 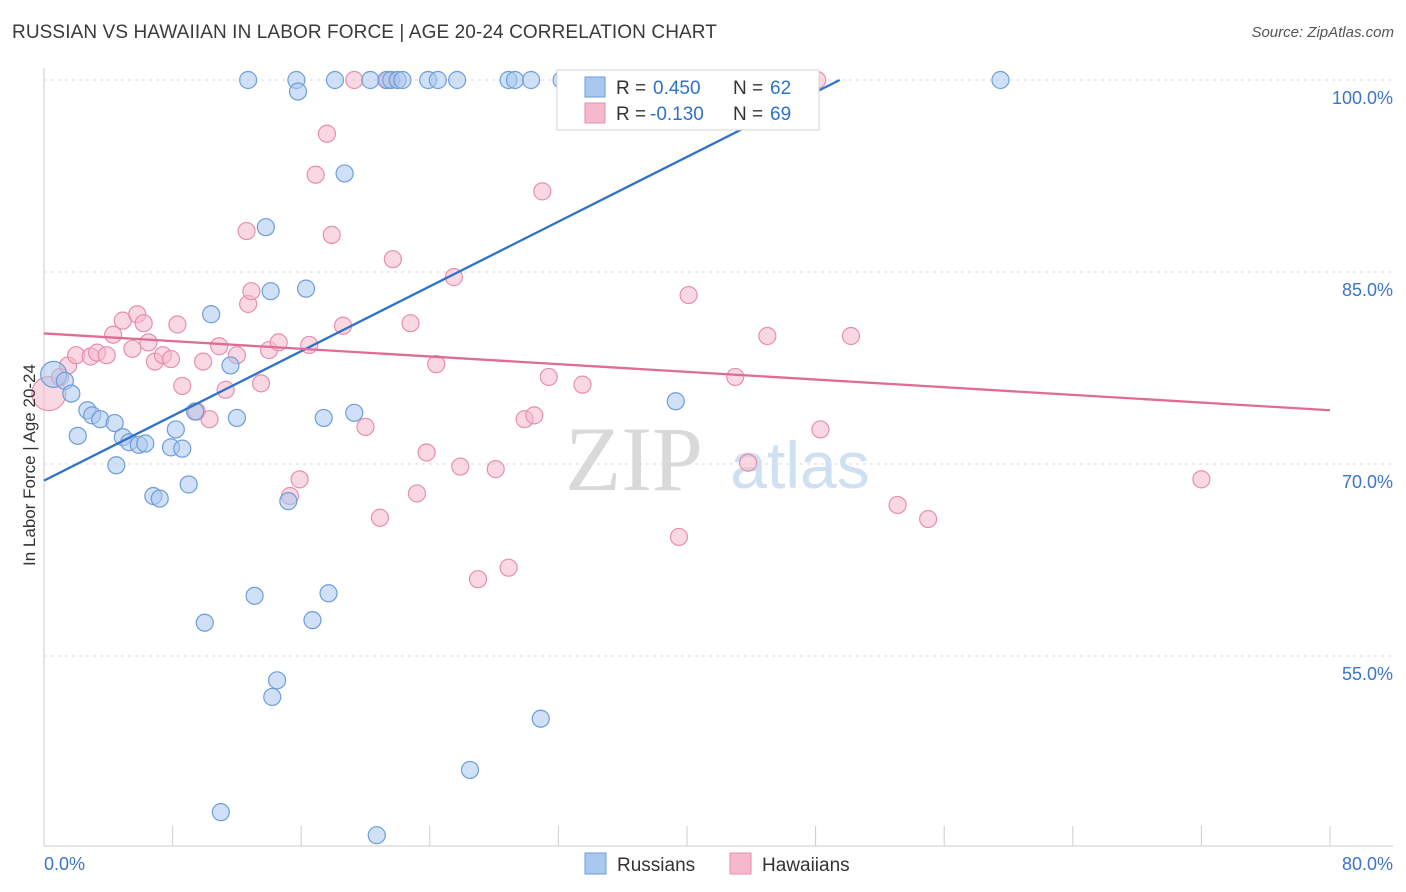 What do you see at coordinates (780, 88) in the screenshot?
I see `russians-n-value: 62` at bounding box center [780, 88].